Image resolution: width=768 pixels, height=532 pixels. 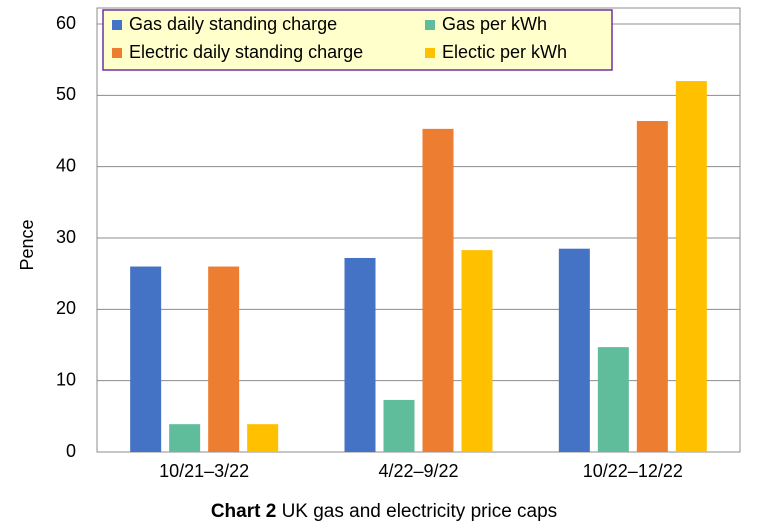 I want to click on y-tick-label: 30, so click(x=66, y=237).